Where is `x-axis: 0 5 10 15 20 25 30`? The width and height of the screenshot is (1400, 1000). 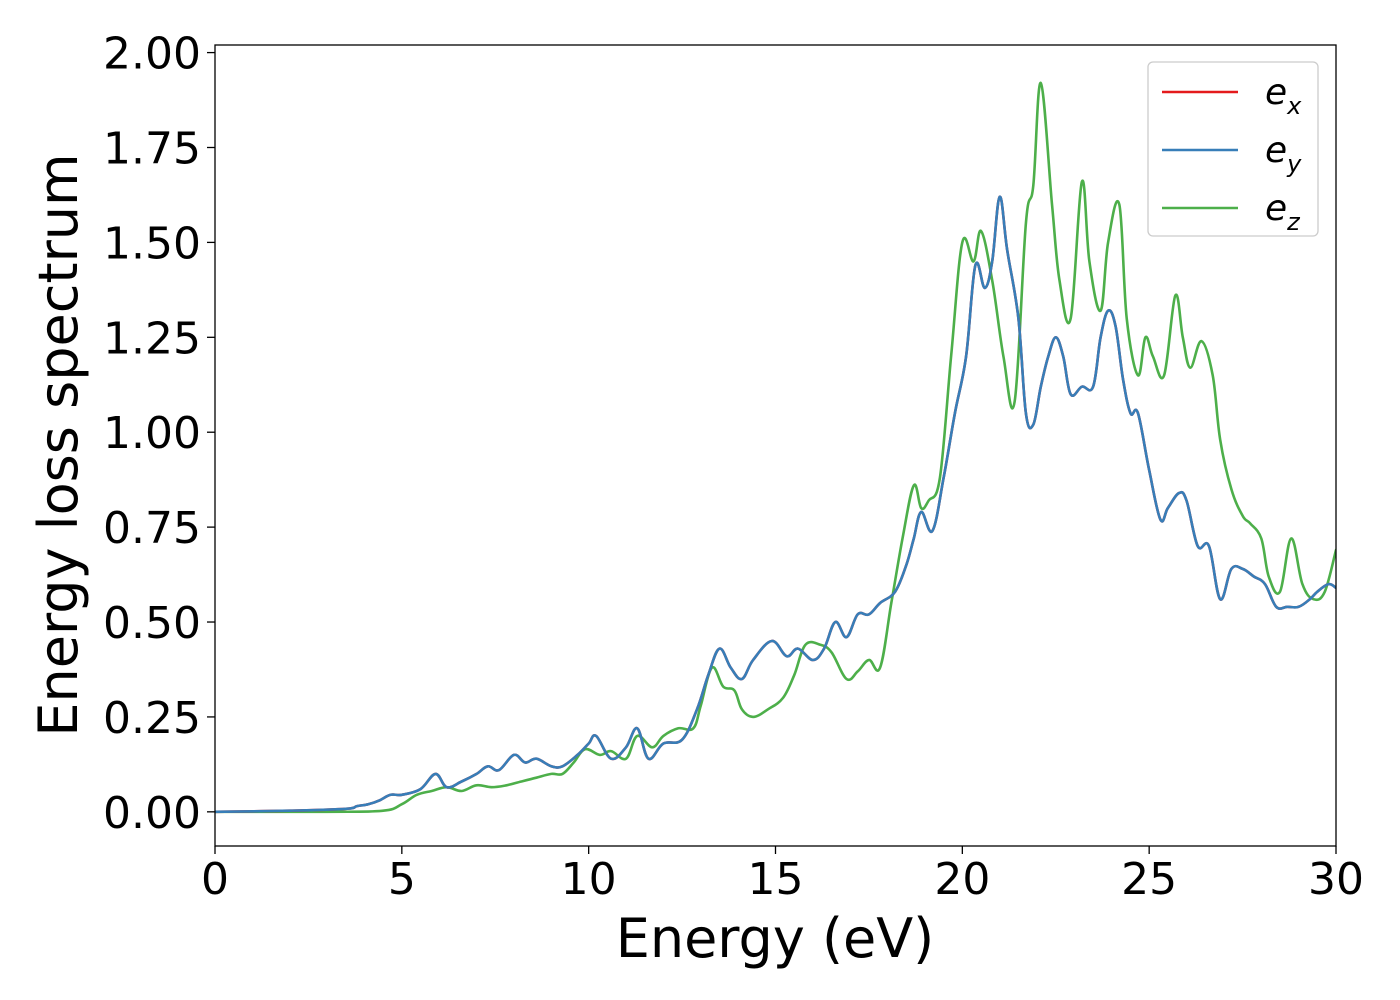 x-axis: 0 5 10 15 20 25 30 is located at coordinates (782, 875).